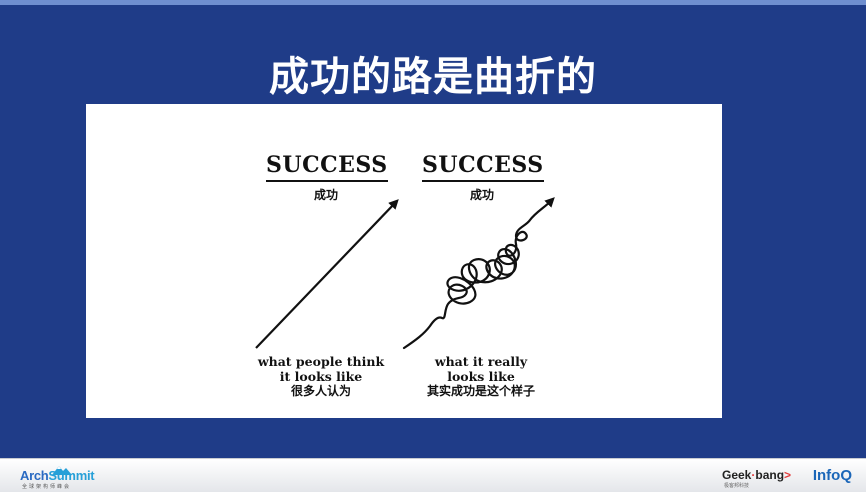 Image resolution: width=866 pixels, height=492 pixels. I want to click on left-success-heading-cn: 成功, so click(325, 195).